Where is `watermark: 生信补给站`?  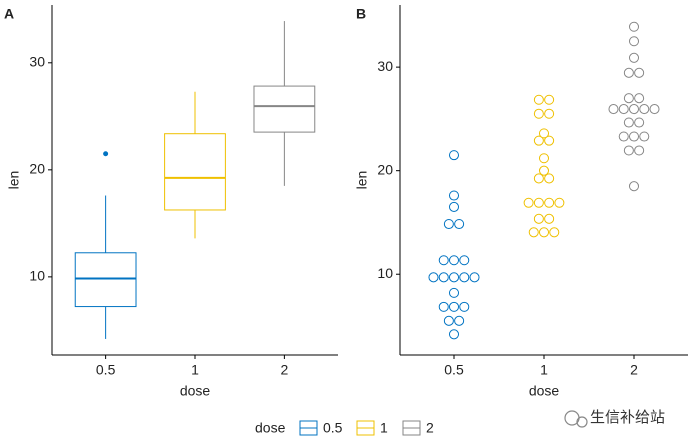
watermark: 生信补给站 is located at coordinates (627, 417).